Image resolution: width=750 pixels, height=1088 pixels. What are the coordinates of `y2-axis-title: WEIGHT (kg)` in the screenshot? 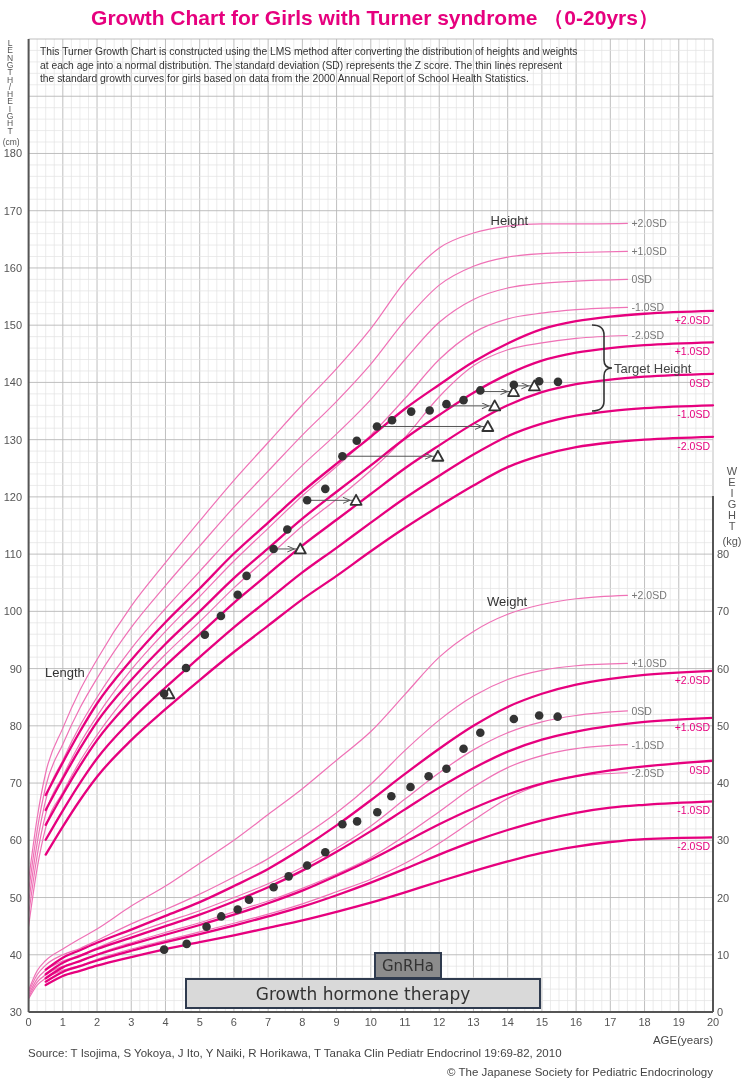 It's located at (732, 506).